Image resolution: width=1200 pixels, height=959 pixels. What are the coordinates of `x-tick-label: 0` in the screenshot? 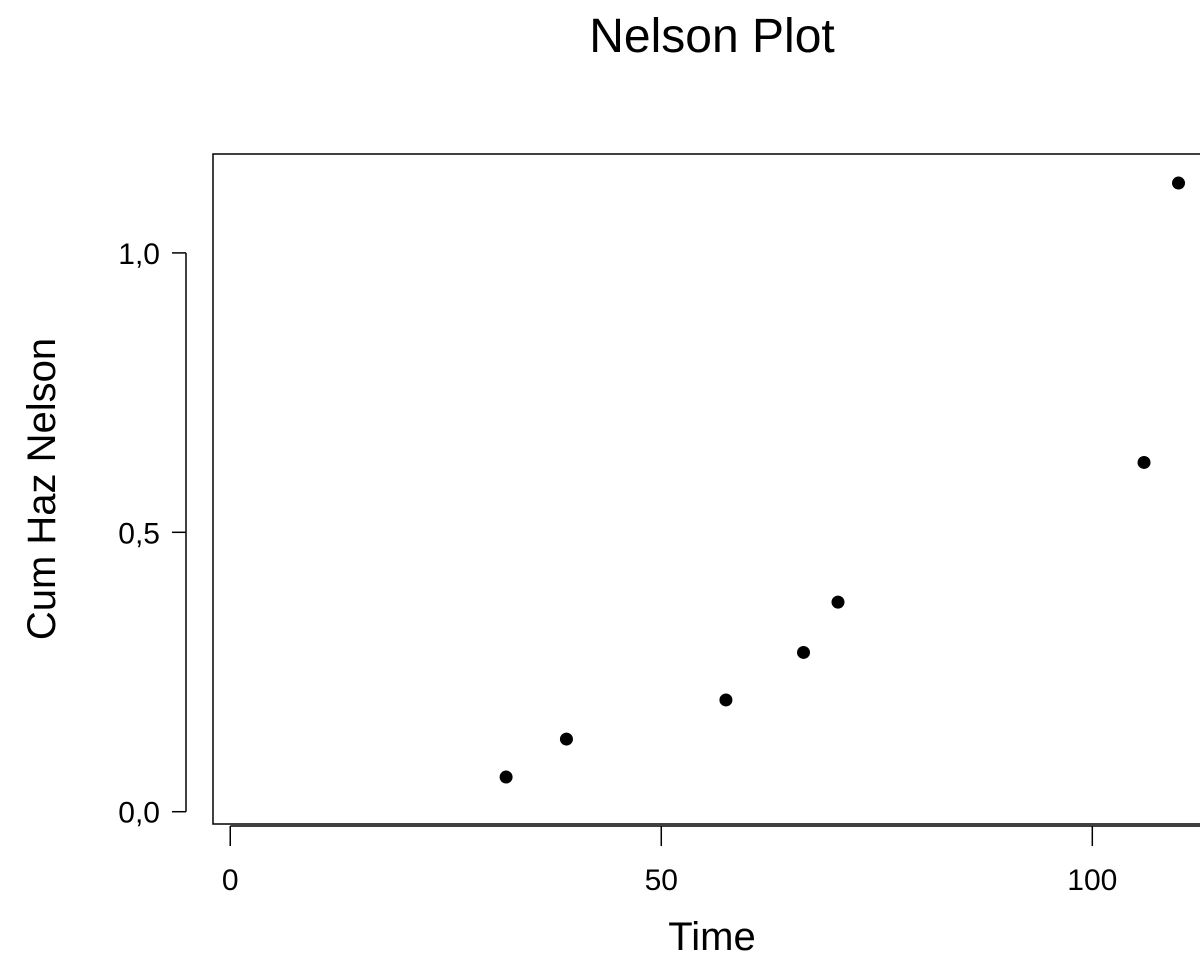 It's located at (230, 880).